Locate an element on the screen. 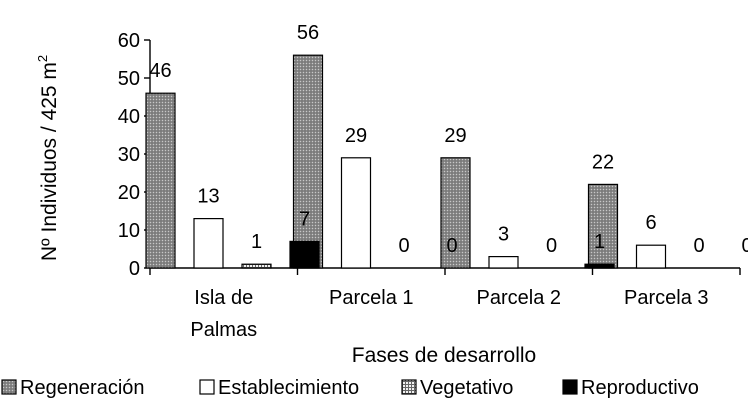 Image resolution: width=748 pixels, height=401 pixels. data-label: 13 is located at coordinates (208, 197).